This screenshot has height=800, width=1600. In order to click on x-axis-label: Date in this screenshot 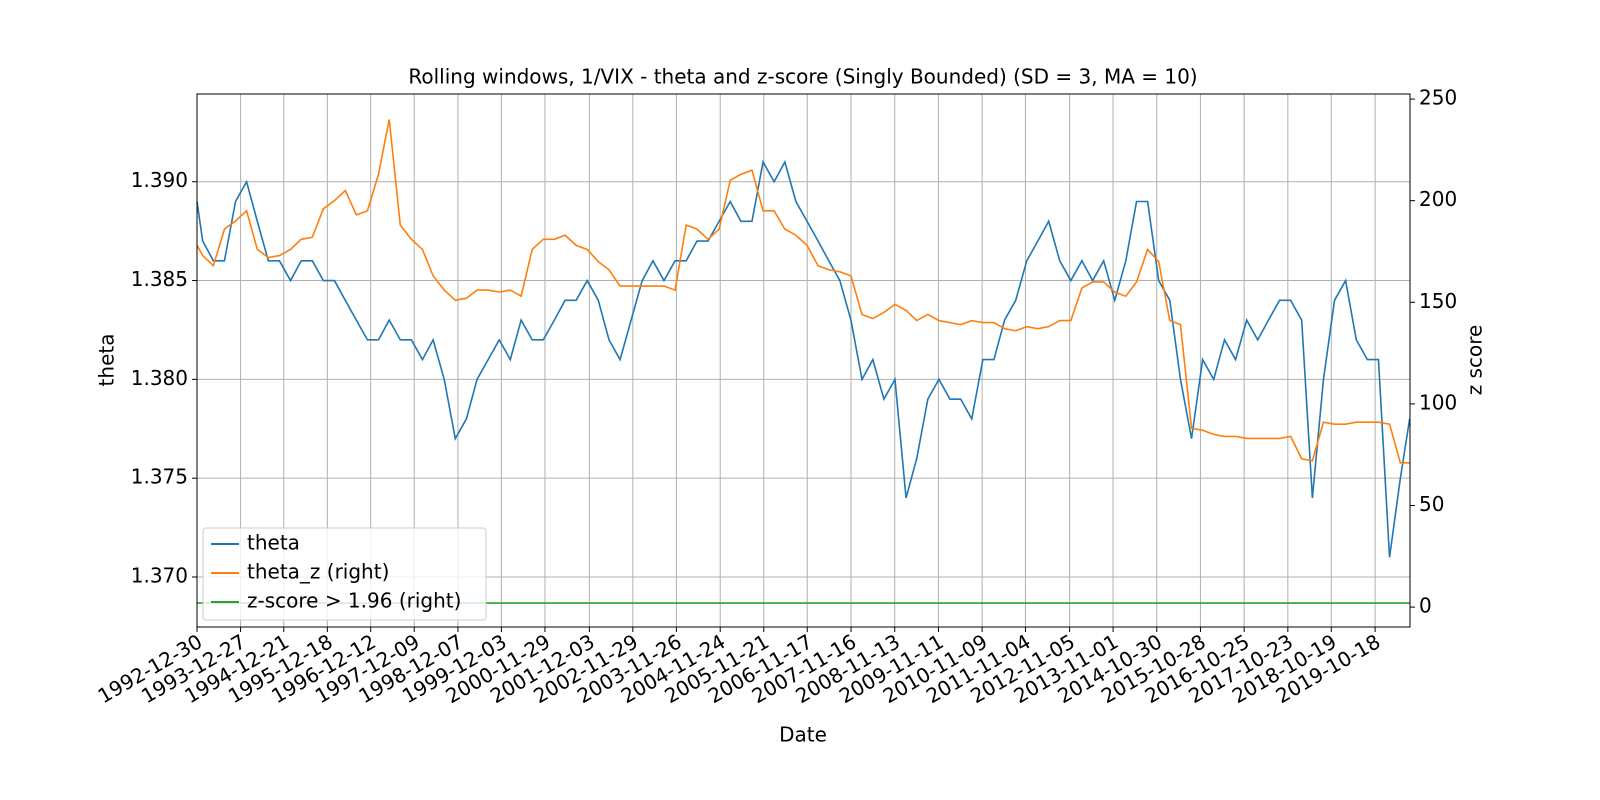, I will do `click(803, 735)`.